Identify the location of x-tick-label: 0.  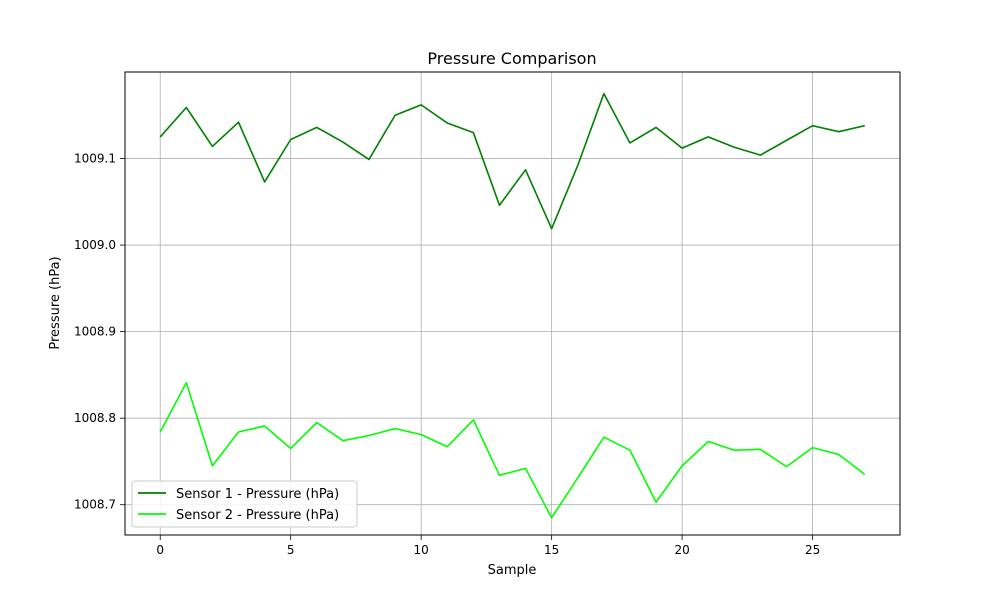
(160, 550).